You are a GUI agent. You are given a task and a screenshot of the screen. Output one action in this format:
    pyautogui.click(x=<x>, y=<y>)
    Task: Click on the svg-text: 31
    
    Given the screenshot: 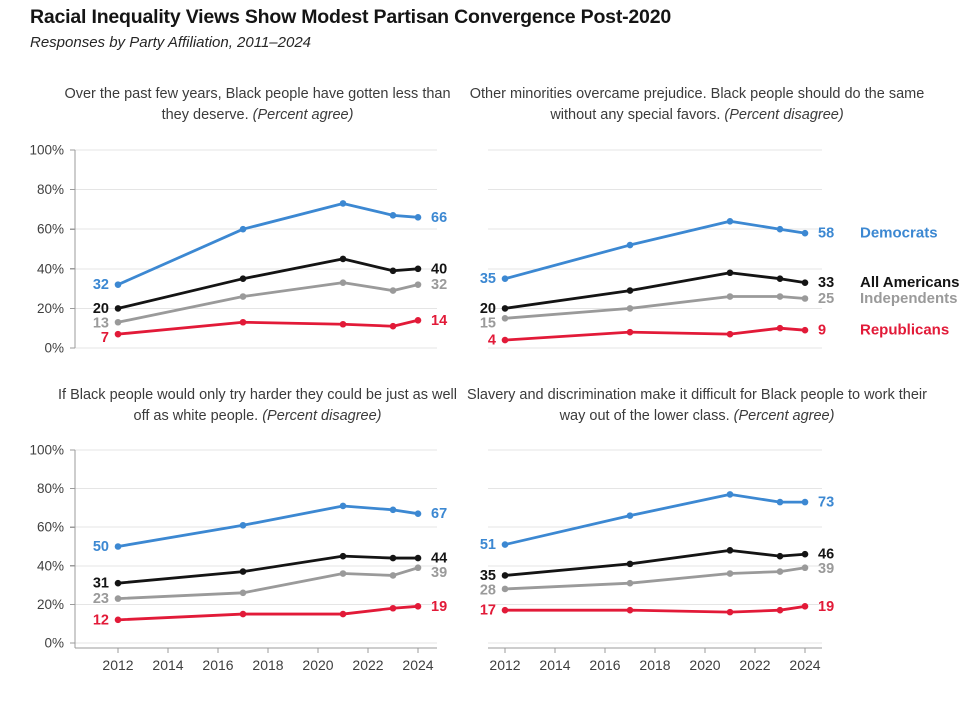 What is the action you would take?
    pyautogui.click(x=101, y=584)
    